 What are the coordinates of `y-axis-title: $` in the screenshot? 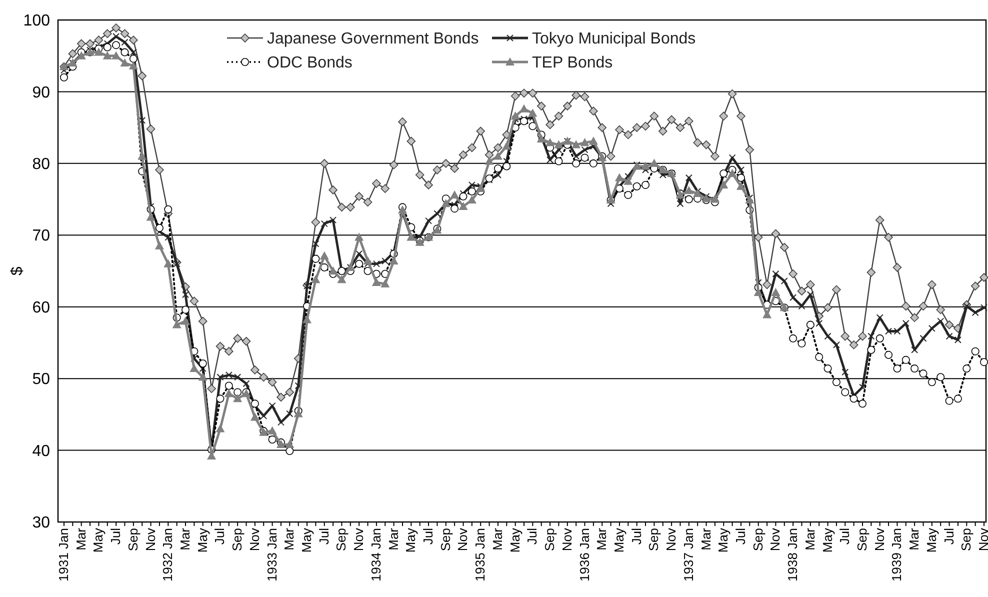 It's located at (17, 271).